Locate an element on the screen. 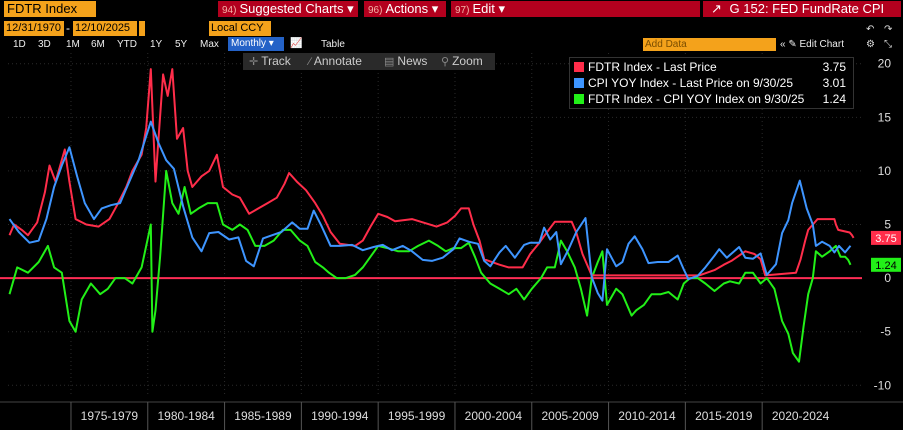 The width and height of the screenshot is (903, 430). last-value-tag: 1.24 is located at coordinates (886, 264).